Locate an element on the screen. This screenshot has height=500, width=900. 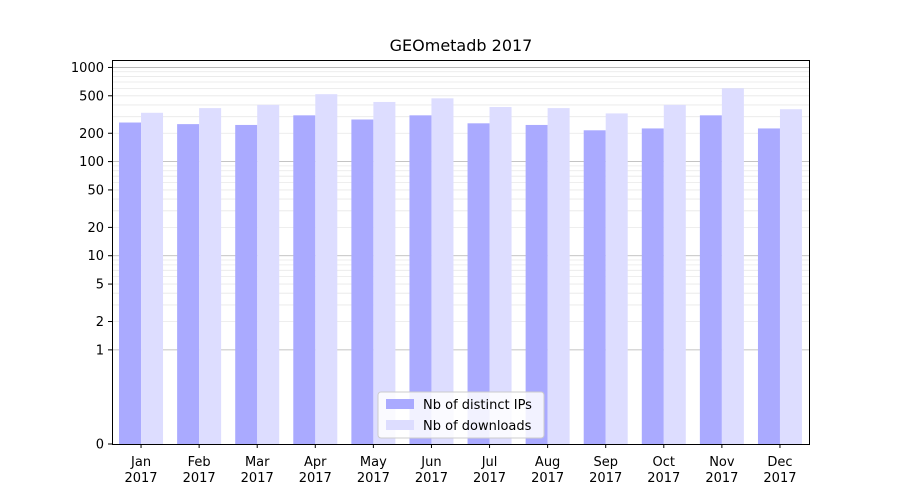
legend-label: Nb of distinct IPs is located at coordinates (477, 405).